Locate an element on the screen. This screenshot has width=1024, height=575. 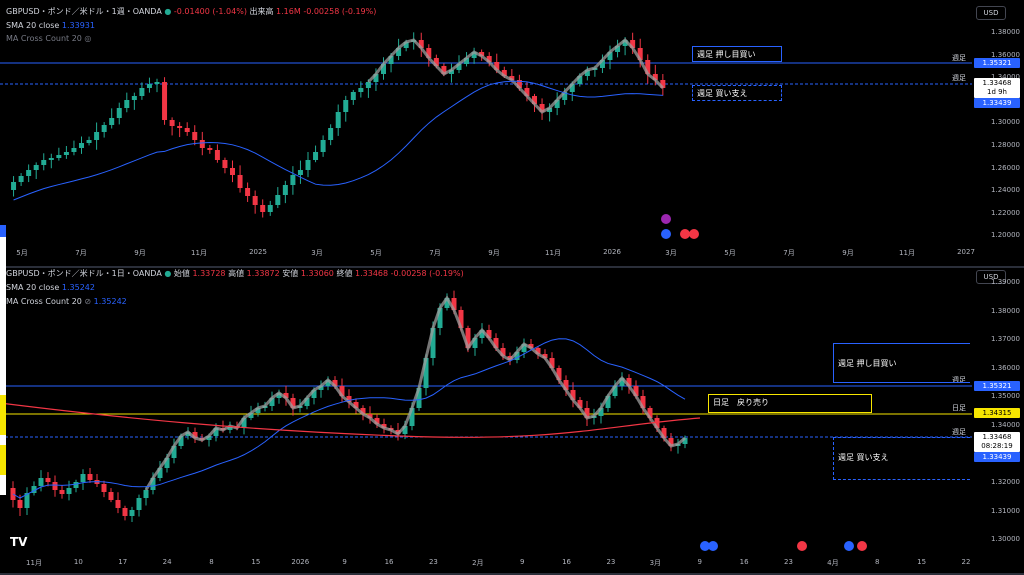
highlight-tool-icon is located at coordinates (3, 415).